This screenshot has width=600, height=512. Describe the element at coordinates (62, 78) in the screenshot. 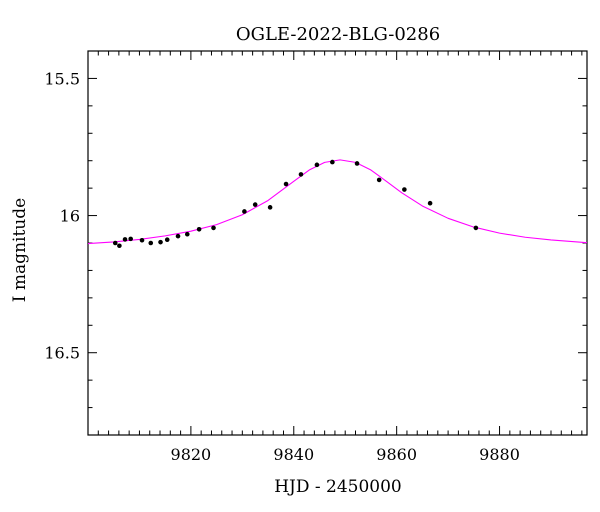

I see `y-tick-label: 15.5` at that location.